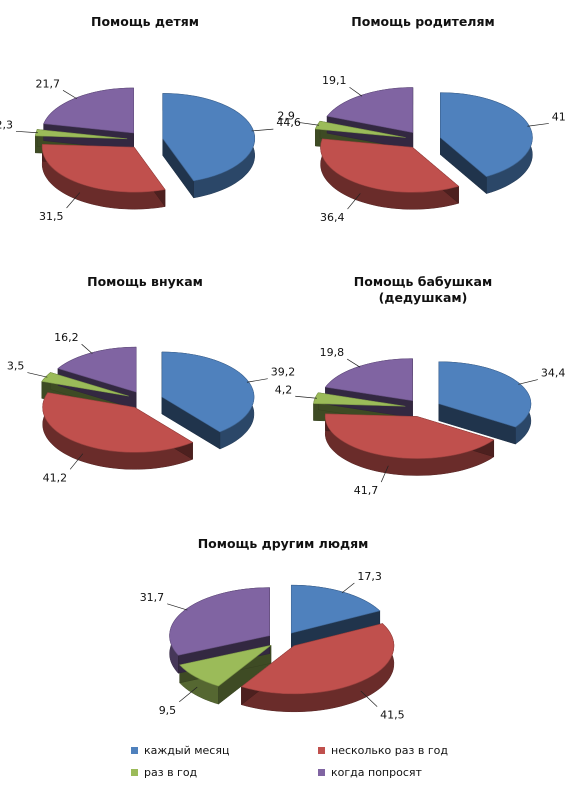 This screenshot has width=566, height=789. What do you see at coordinates (283, 543) in the screenshot?
I see `chart-title: Помощь другим людям` at bounding box center [283, 543].